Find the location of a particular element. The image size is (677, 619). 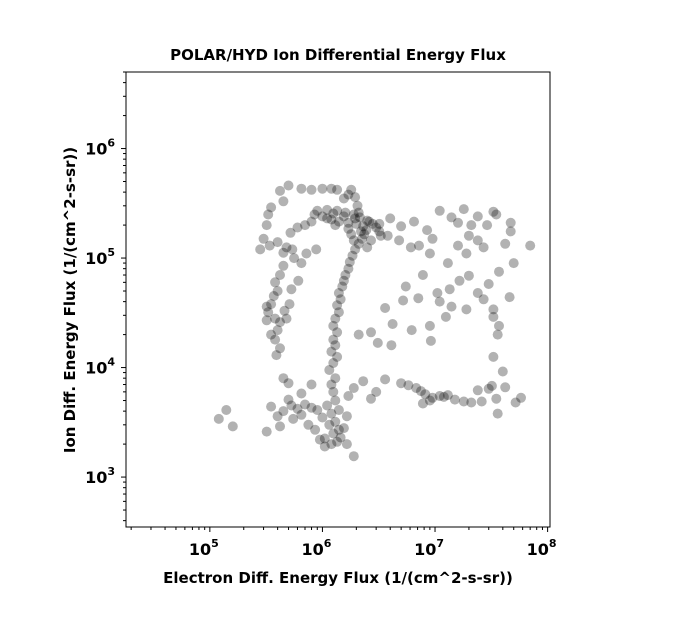

x-tick-label: 107 is located at coordinates (429, 548).